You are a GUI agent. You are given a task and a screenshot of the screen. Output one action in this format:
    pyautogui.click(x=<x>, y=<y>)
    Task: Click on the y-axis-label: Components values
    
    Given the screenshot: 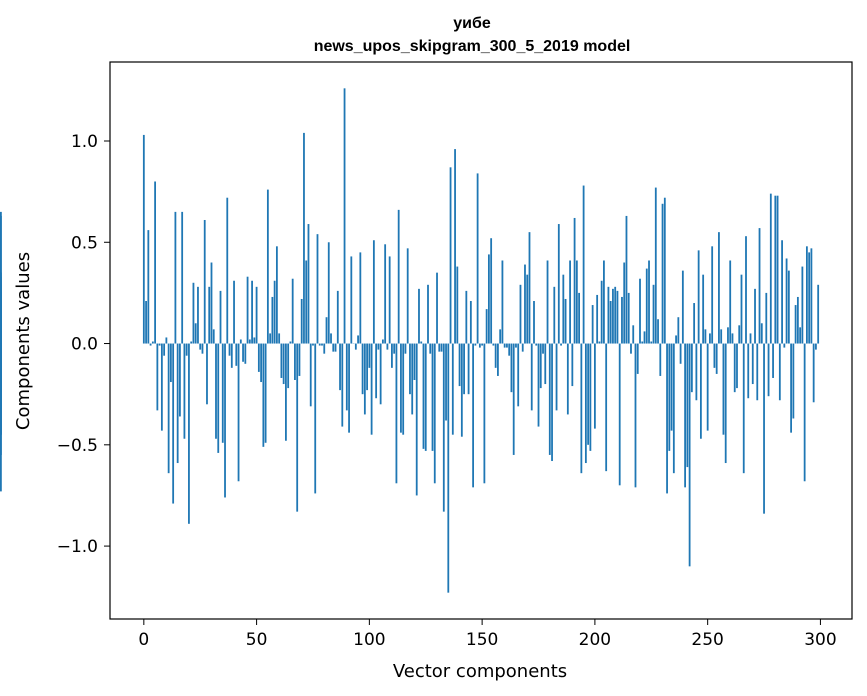 What is the action you would take?
    pyautogui.click(x=23, y=341)
    